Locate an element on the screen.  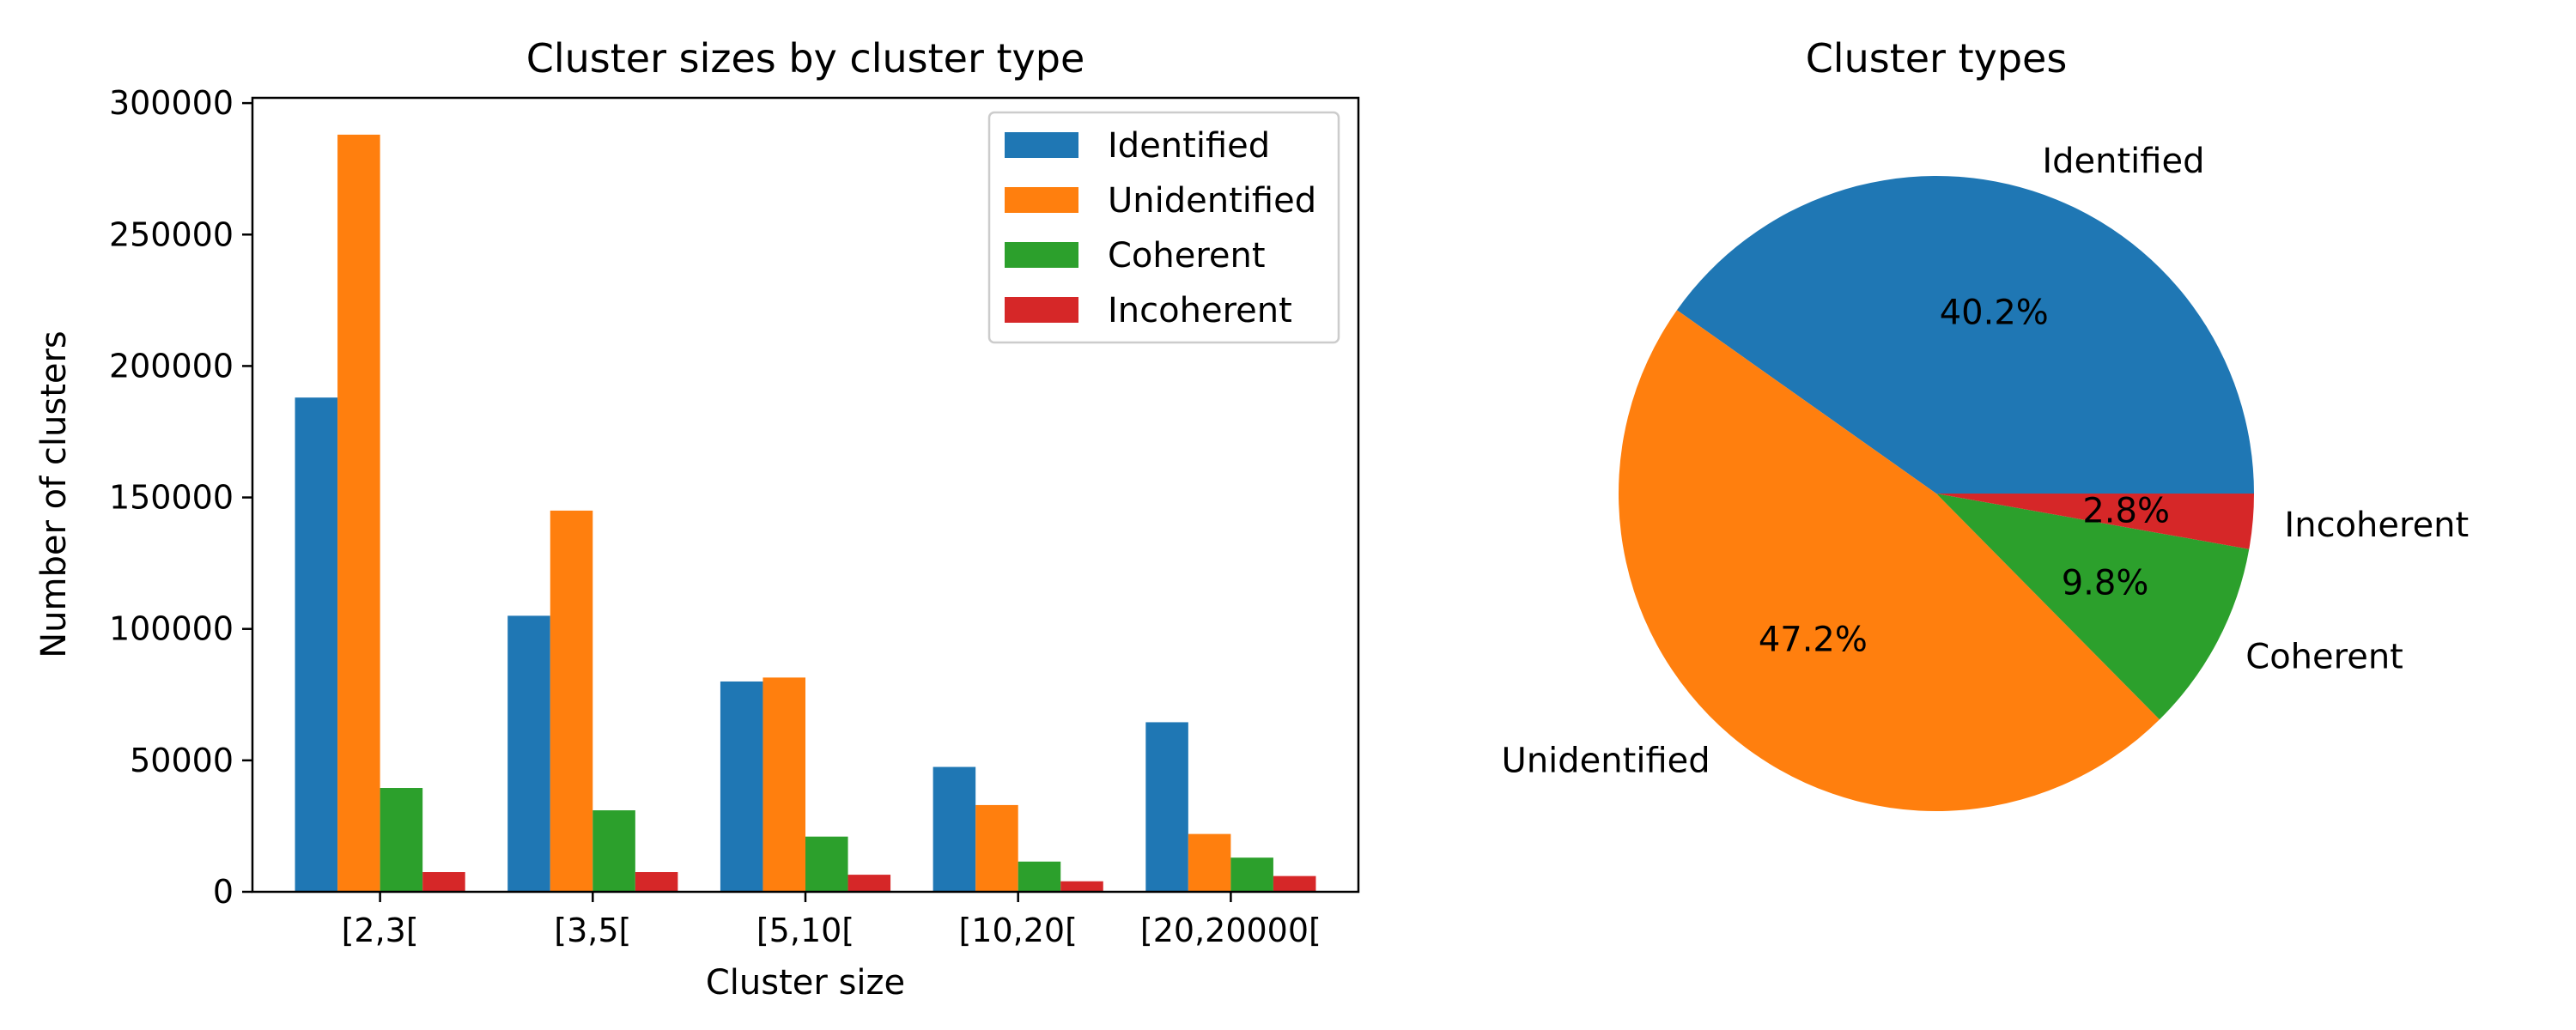
pie-label-identified: Identified is located at coordinates (2123, 161).